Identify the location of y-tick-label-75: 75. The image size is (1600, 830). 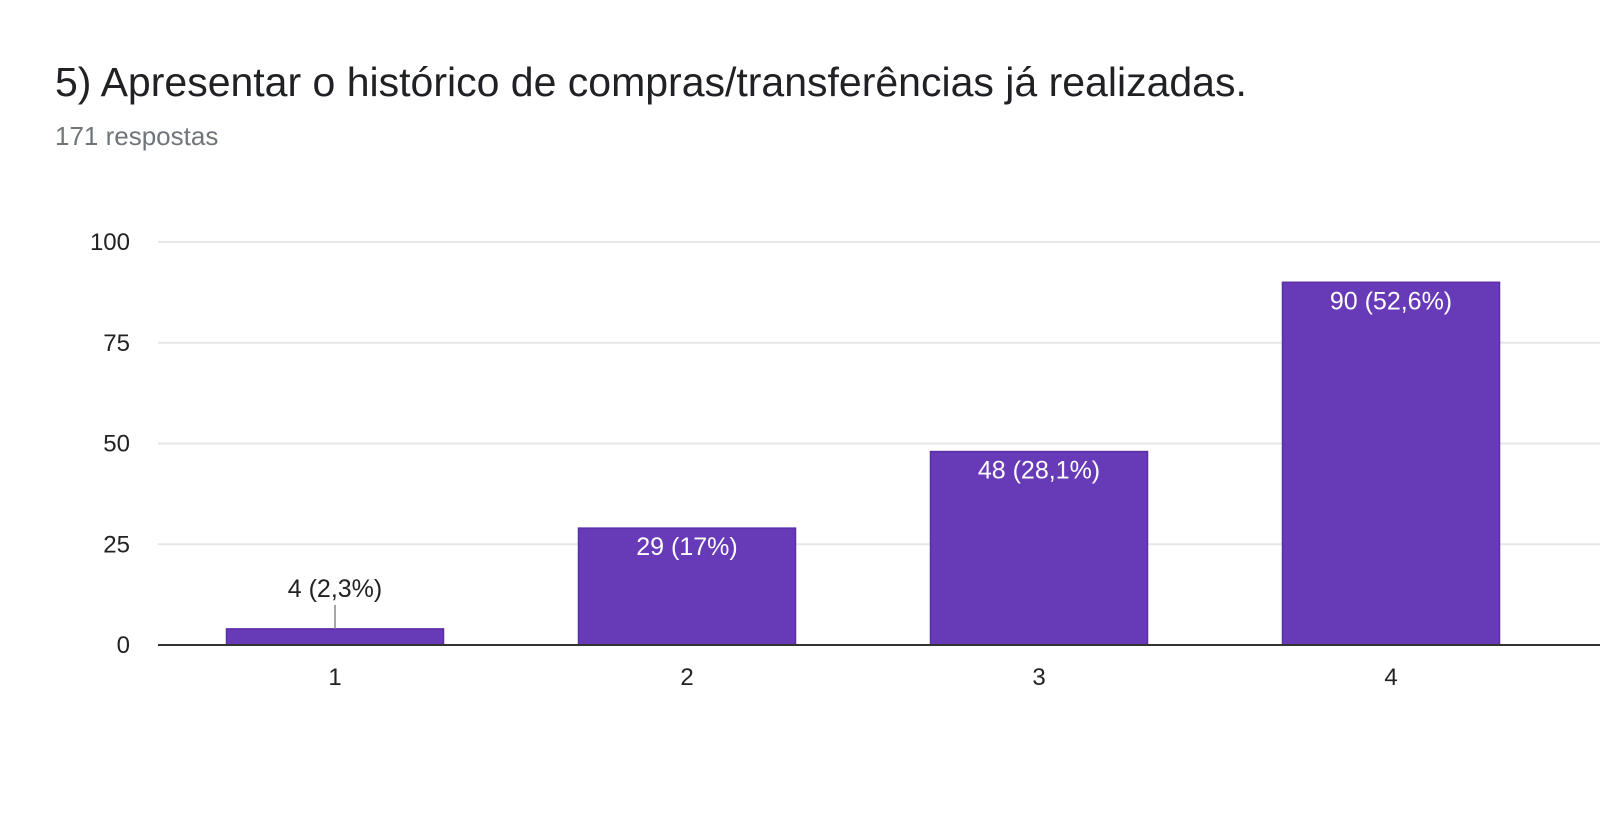
(116, 343).